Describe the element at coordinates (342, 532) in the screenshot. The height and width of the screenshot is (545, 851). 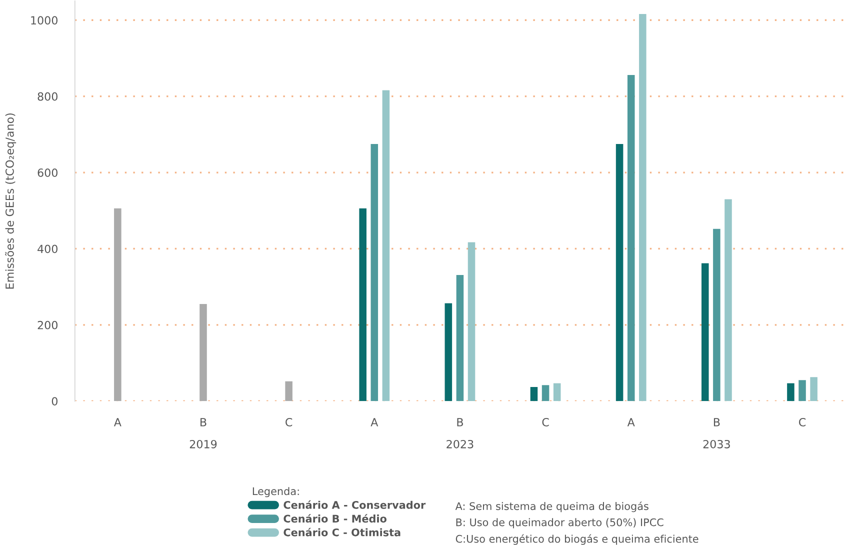
I see `legend-label: Cenário C - Otimista` at that location.